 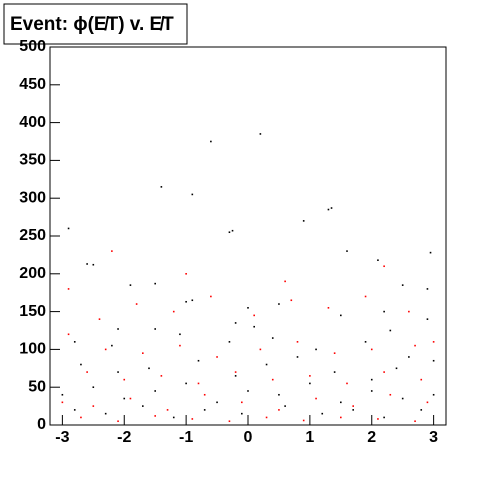 What do you see at coordinates (371, 437) in the screenshot?
I see `x-tick-label: 2` at bounding box center [371, 437].